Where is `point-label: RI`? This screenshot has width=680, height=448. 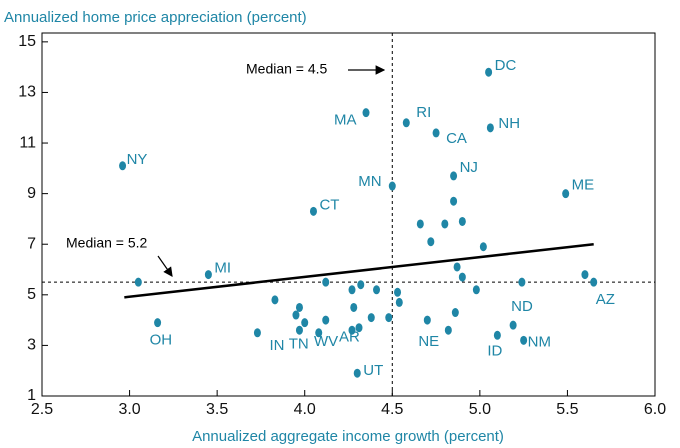
point-label: RI is located at coordinates (423, 112).